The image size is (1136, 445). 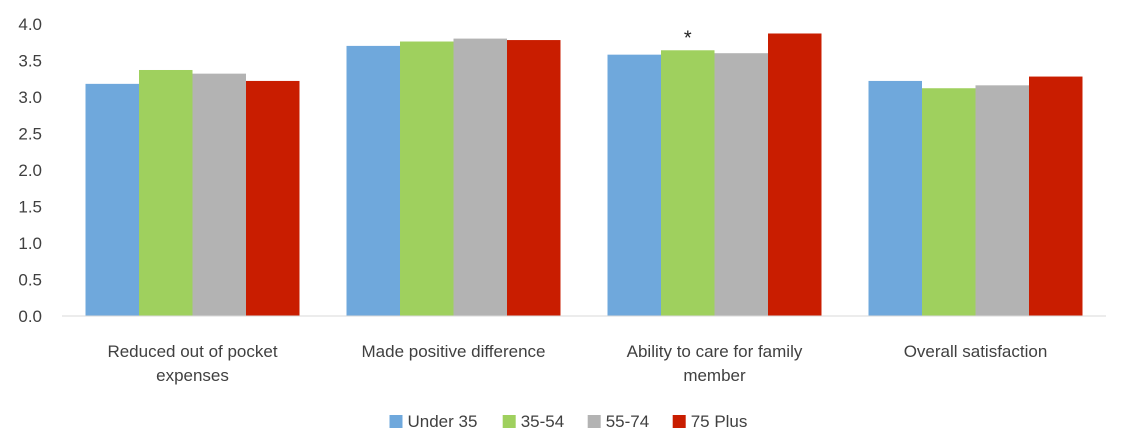 What do you see at coordinates (719, 421) in the screenshot?
I see `legend-label: 75 Plus` at bounding box center [719, 421].